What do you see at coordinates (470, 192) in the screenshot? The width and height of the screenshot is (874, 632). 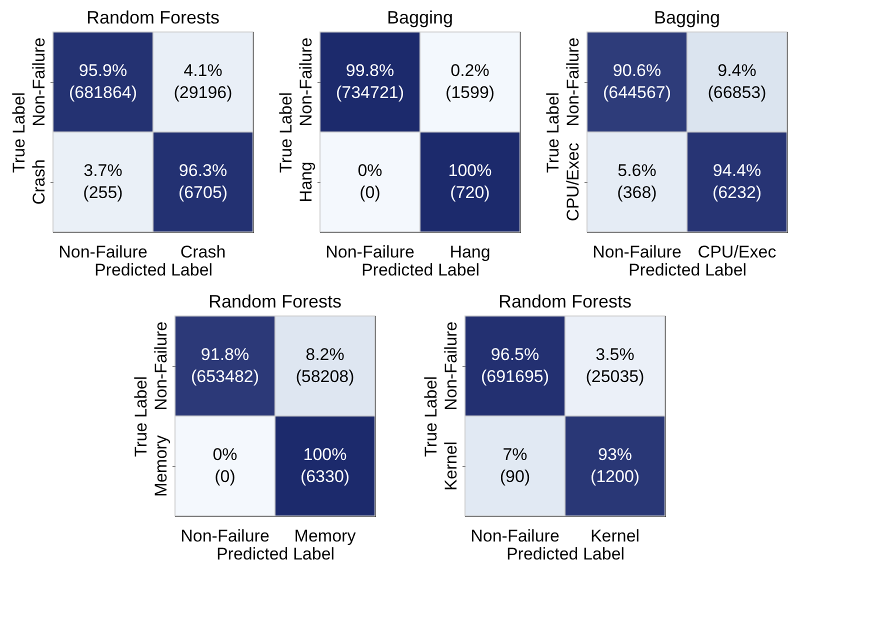 I see `annotation: (720)` at bounding box center [470, 192].